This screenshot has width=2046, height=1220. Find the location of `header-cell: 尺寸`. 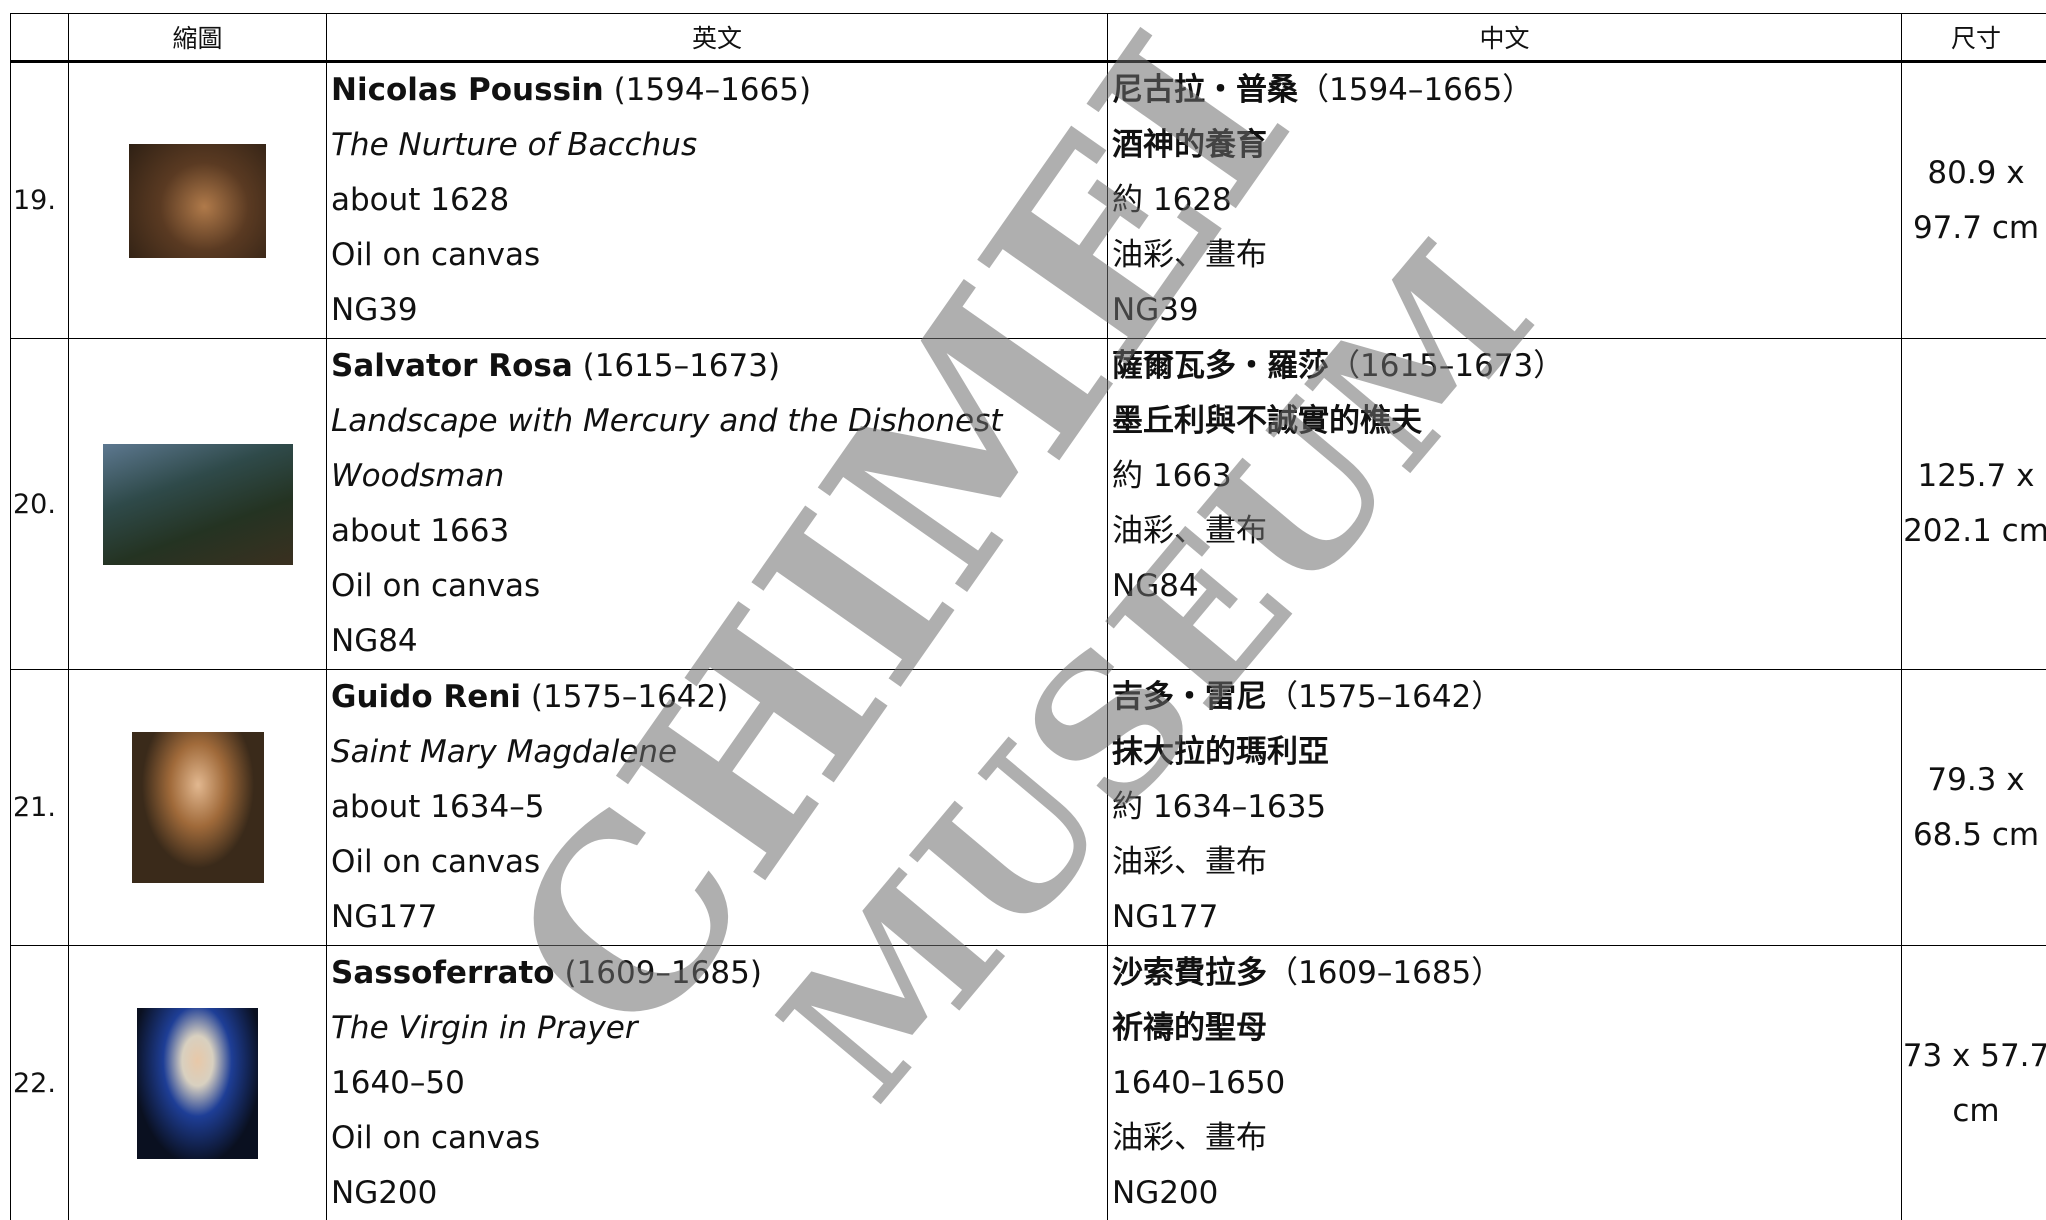

header-cell: 尺寸 is located at coordinates (1973, 38).